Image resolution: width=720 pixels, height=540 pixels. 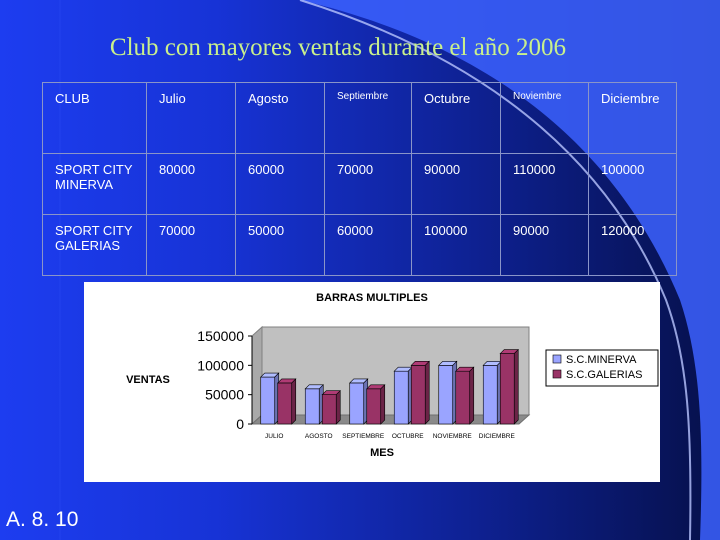 I want to click on y-tick-label: 50000, so click(x=224, y=395).